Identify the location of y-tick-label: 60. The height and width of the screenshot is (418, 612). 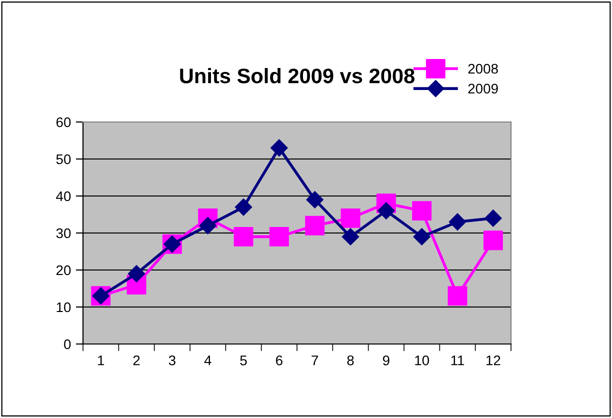
(63, 122).